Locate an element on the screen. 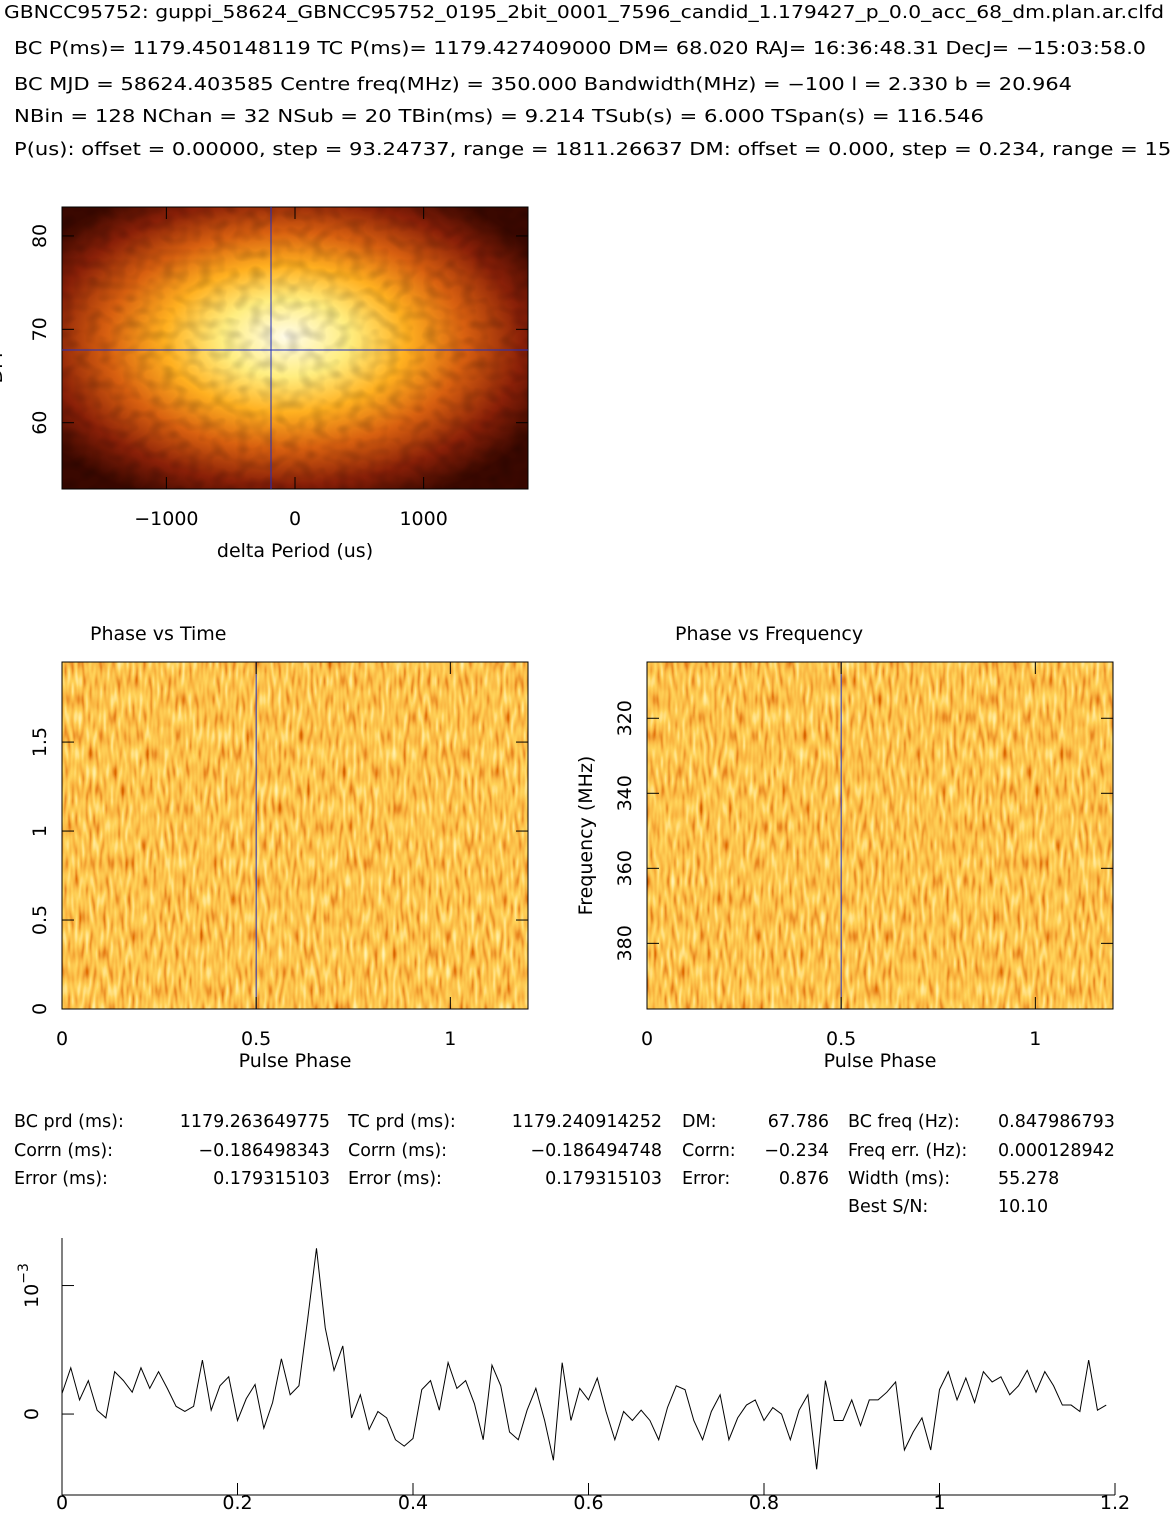 The height and width of the screenshot is (1519, 1171). result-value: −0.234 is located at coordinates (796, 1151).